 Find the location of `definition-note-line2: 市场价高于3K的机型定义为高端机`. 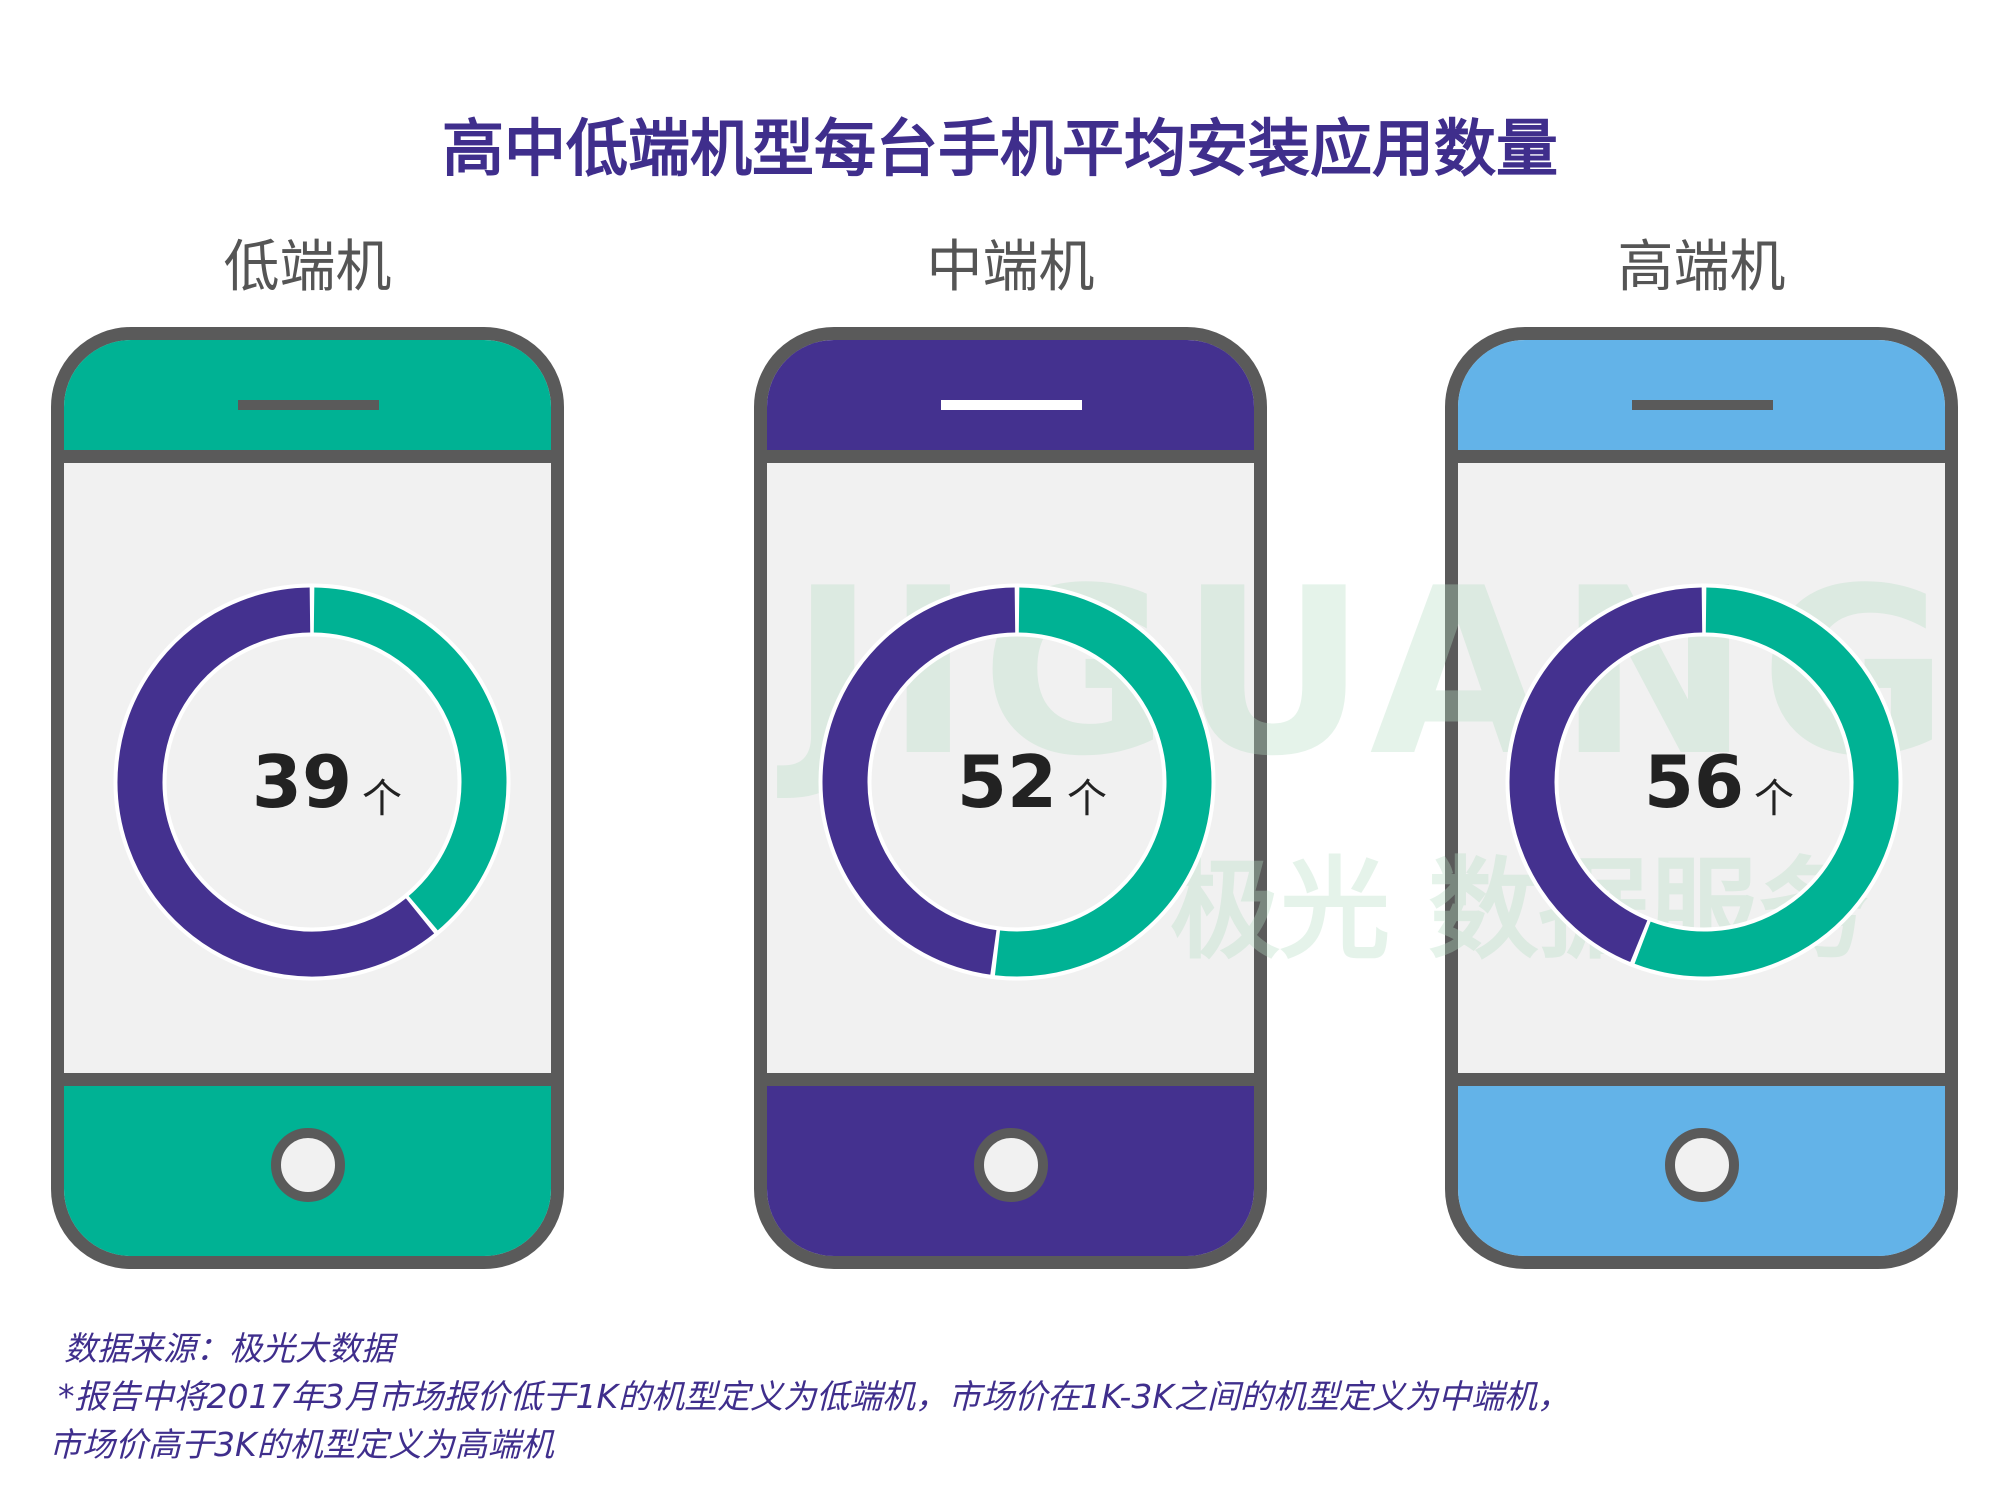

definition-note-line2: 市场价高于3K的机型定义为高端机 is located at coordinates (301, 1444).